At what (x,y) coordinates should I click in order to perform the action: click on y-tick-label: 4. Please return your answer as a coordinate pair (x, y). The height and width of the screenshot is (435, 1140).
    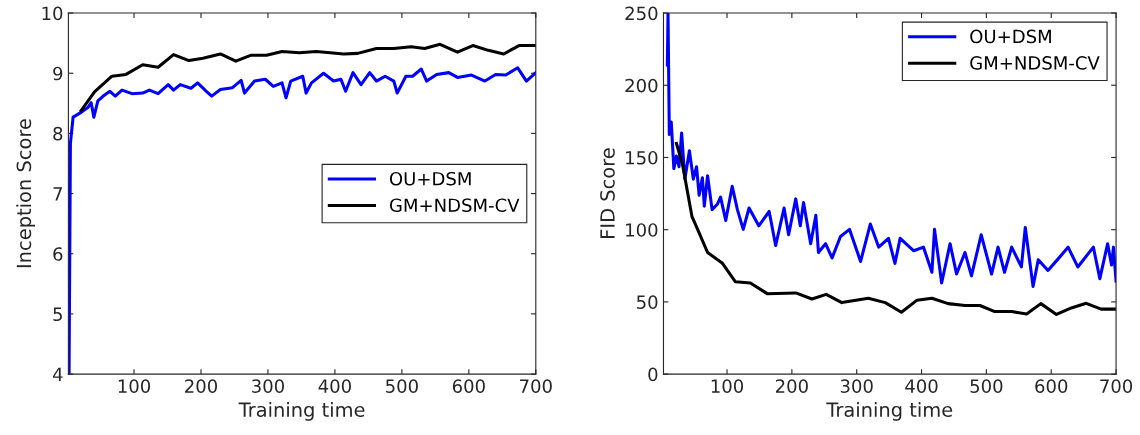
    Looking at the image, I should click on (57, 374).